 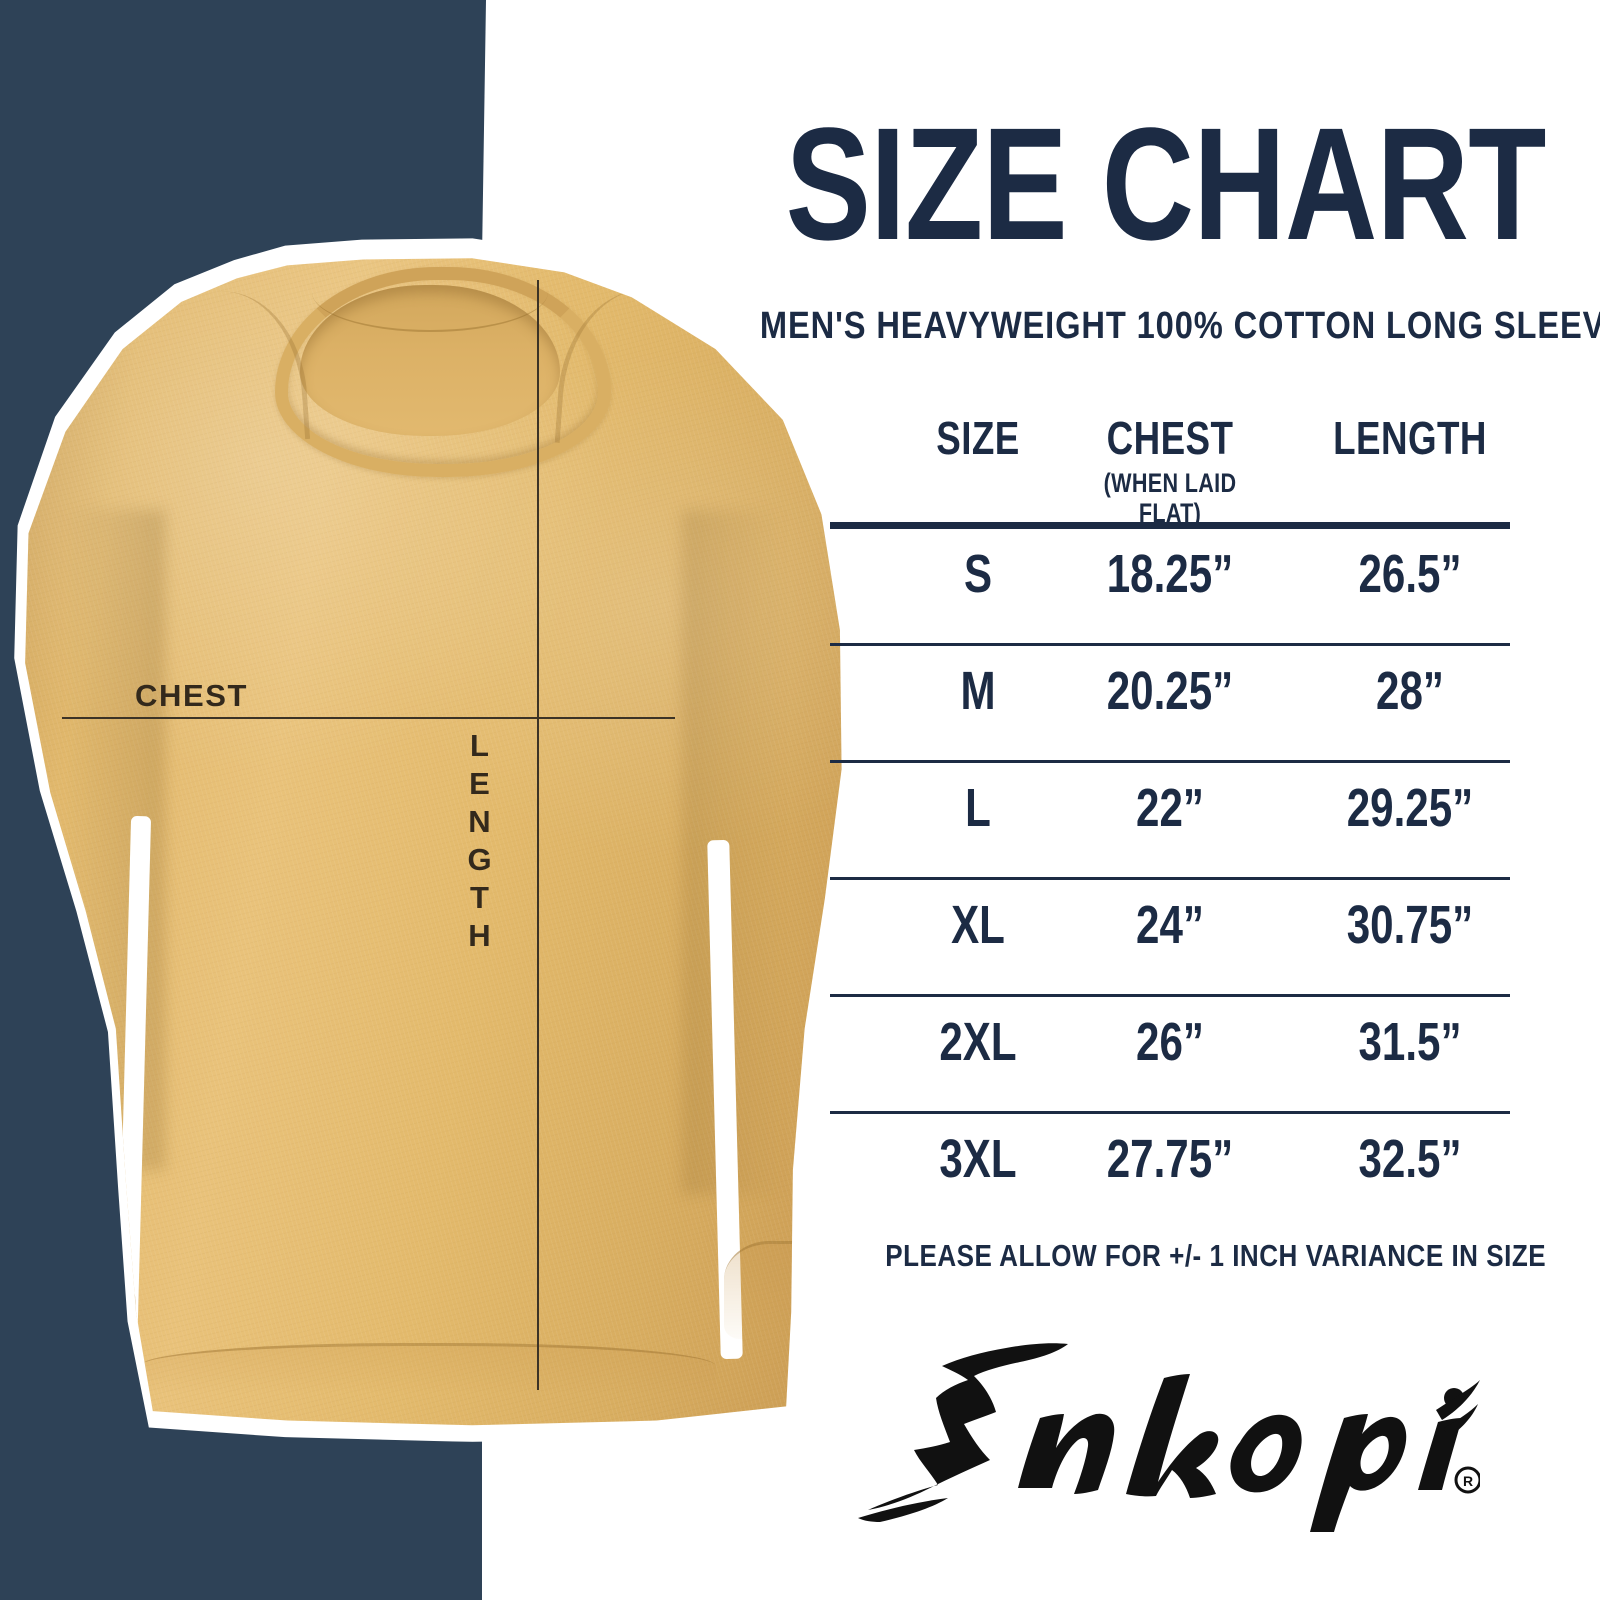 I want to click on cell-chest: 22”, so click(x=1170, y=808).